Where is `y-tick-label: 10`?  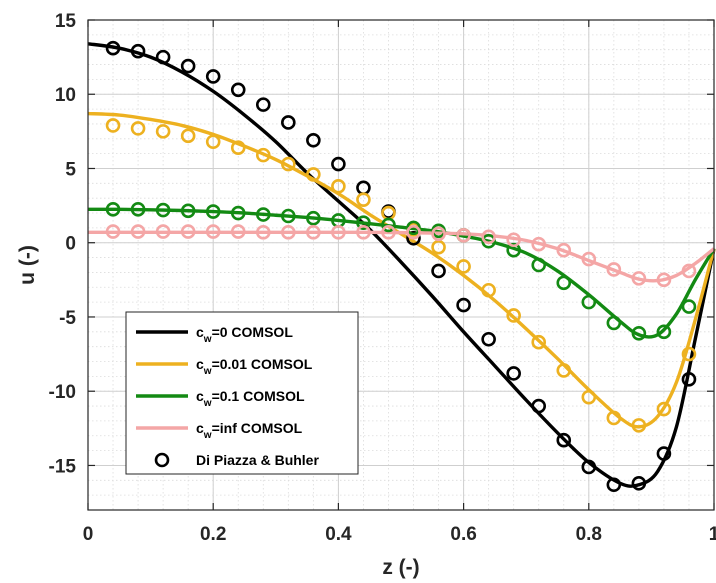 y-tick-label: 10 is located at coordinates (65, 95).